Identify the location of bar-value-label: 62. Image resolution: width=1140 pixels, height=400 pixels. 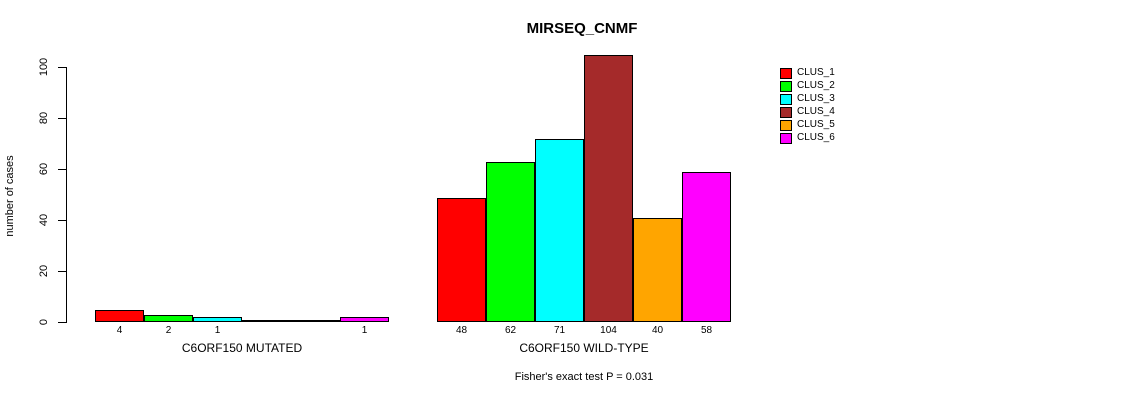
(510, 330).